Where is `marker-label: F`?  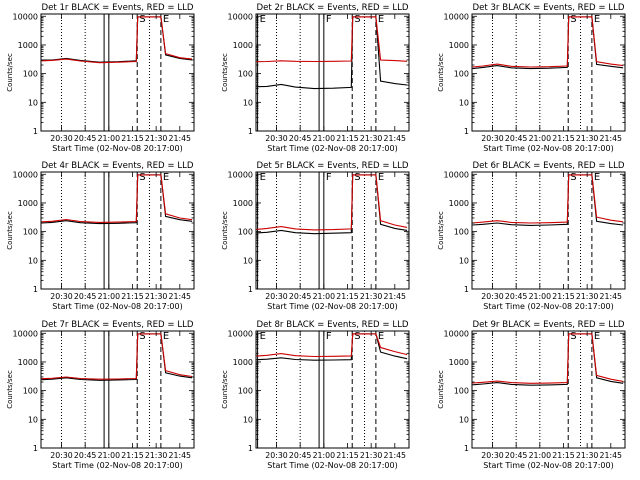 marker-label: F is located at coordinates (329, 336).